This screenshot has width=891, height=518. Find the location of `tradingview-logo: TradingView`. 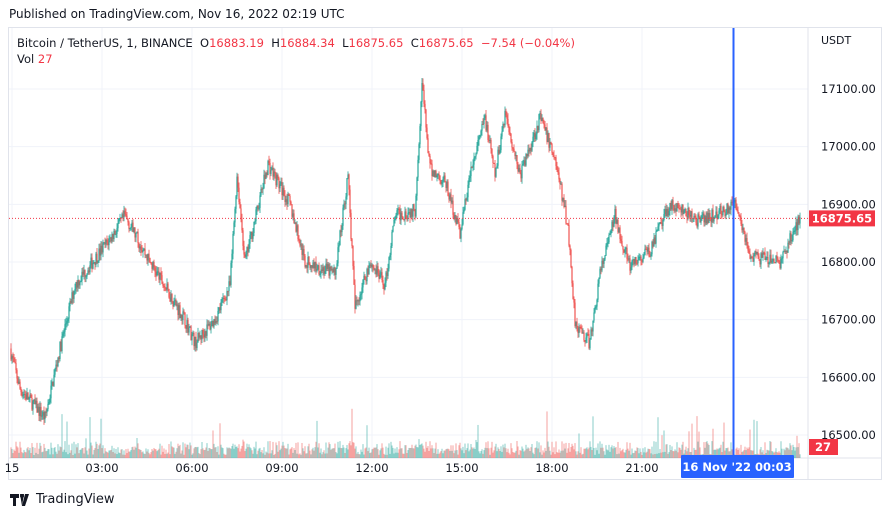

tradingview-logo: TradingView is located at coordinates (62, 499).